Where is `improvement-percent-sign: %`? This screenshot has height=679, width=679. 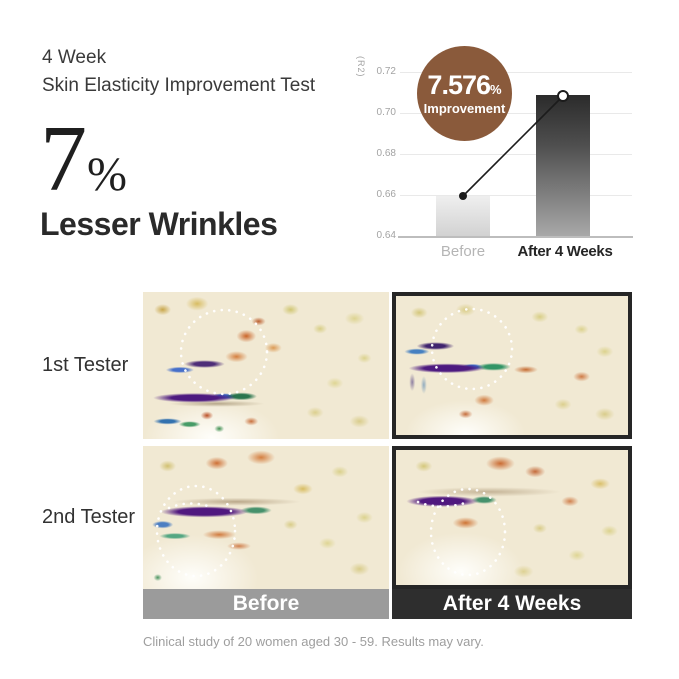 improvement-percent-sign: % is located at coordinates (496, 89).